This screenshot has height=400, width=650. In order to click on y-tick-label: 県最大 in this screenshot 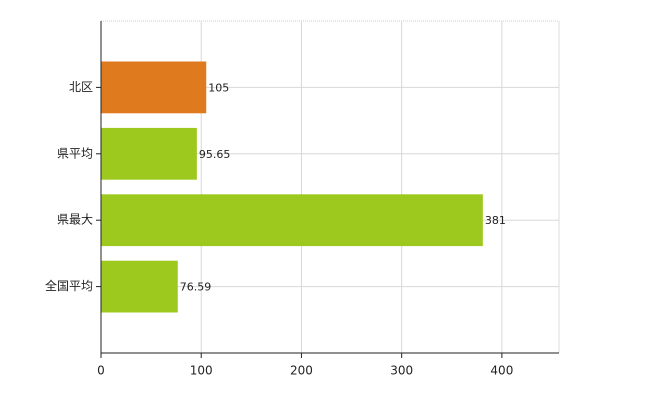, I will do `click(75, 220)`.